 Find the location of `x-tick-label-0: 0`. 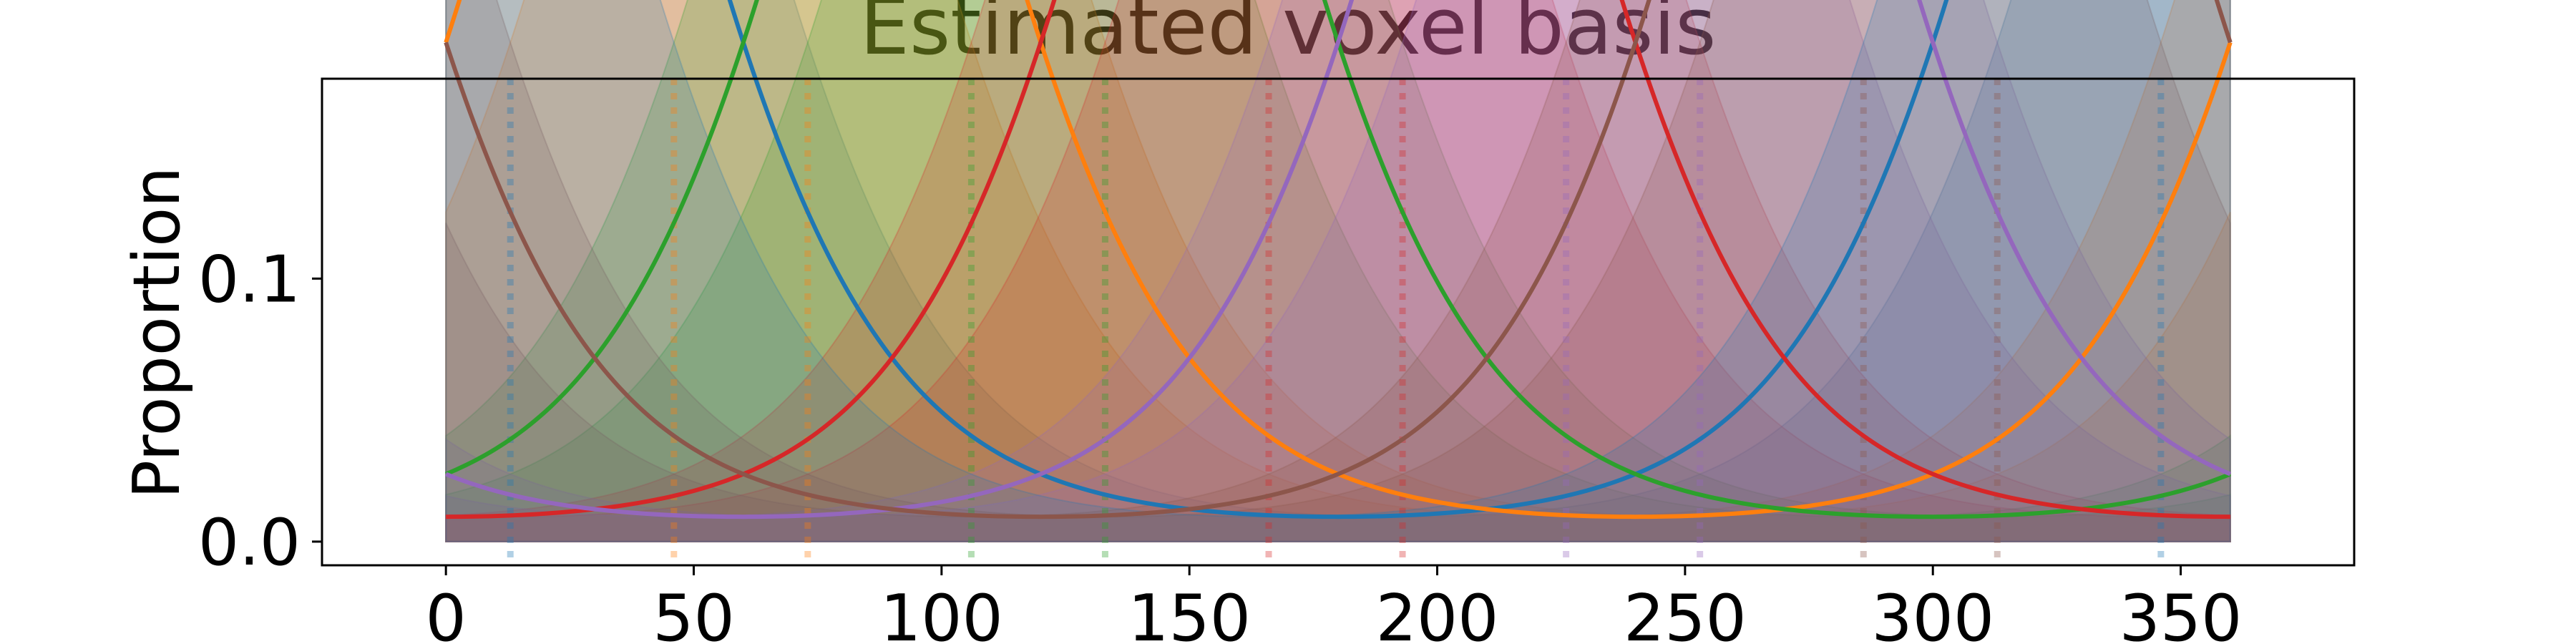

x-tick-label-0: 0 is located at coordinates (446, 612).